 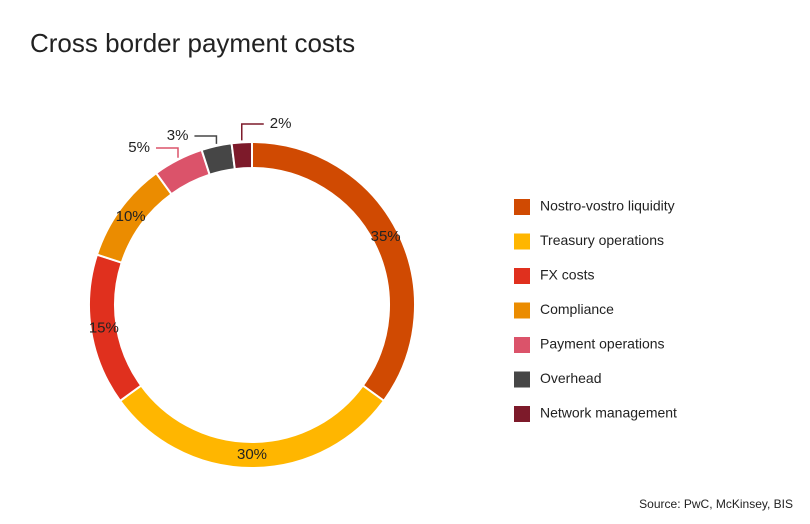 I want to click on data-label: 30%, so click(x=252, y=454).